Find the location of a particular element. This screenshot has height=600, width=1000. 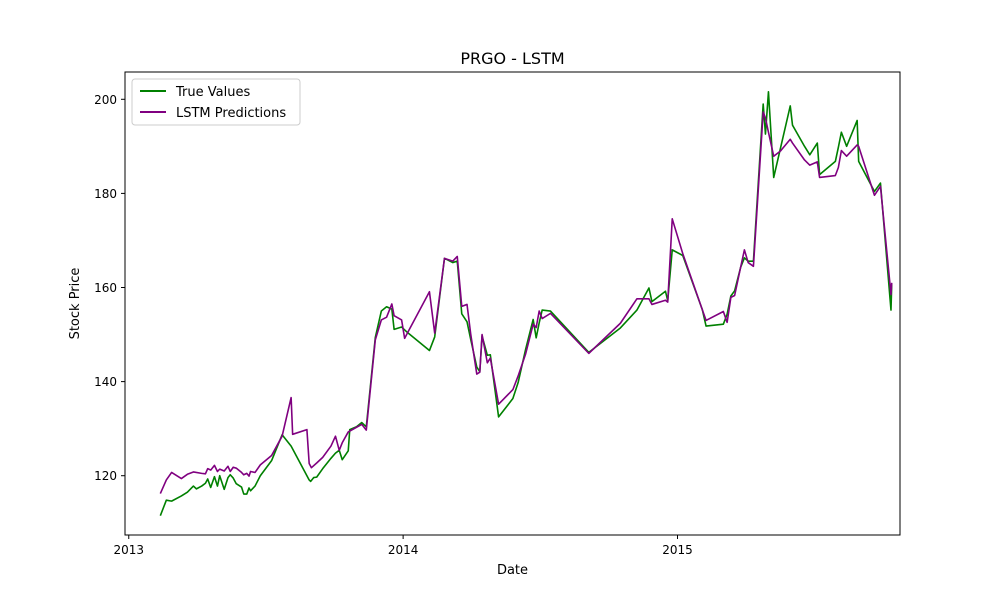

y-tick-label: 180 is located at coordinates (105, 194).